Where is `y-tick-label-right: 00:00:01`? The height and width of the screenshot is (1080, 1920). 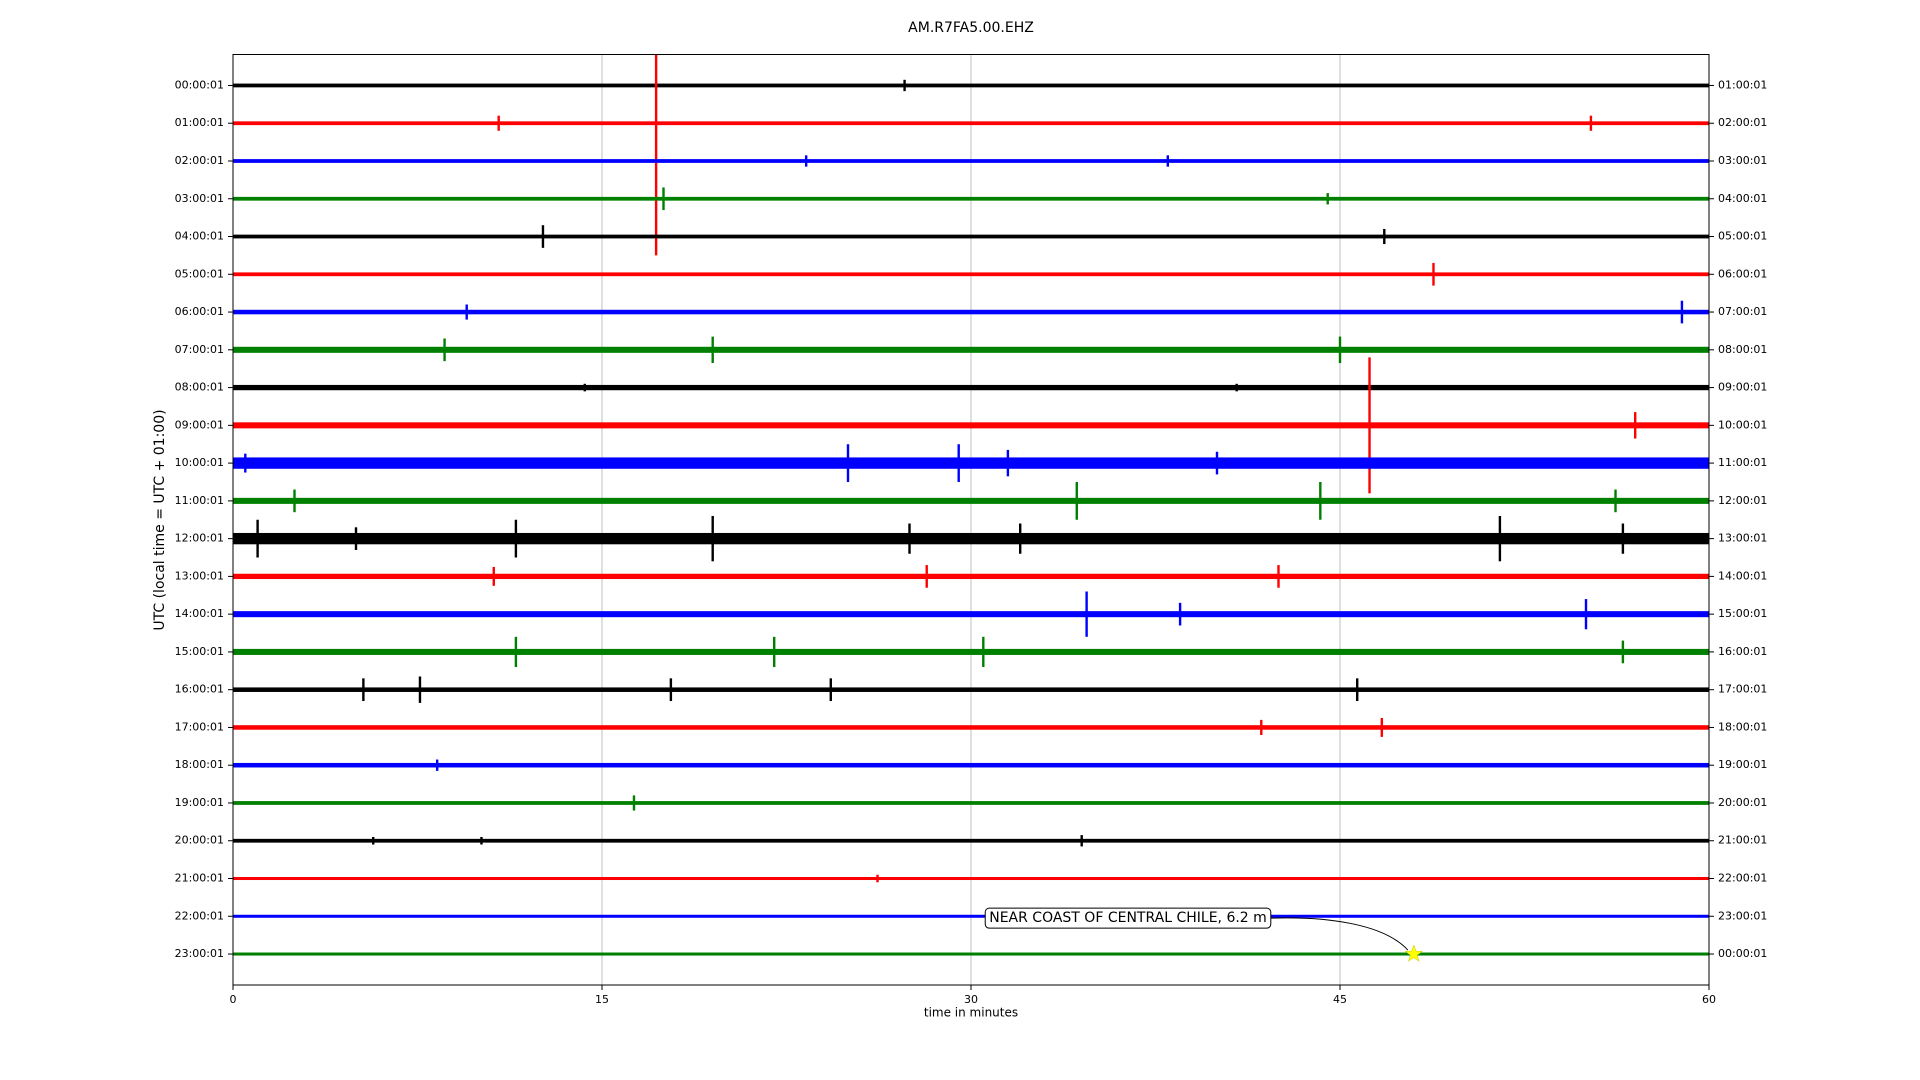 y-tick-label-right: 00:00:01 is located at coordinates (1742, 953).